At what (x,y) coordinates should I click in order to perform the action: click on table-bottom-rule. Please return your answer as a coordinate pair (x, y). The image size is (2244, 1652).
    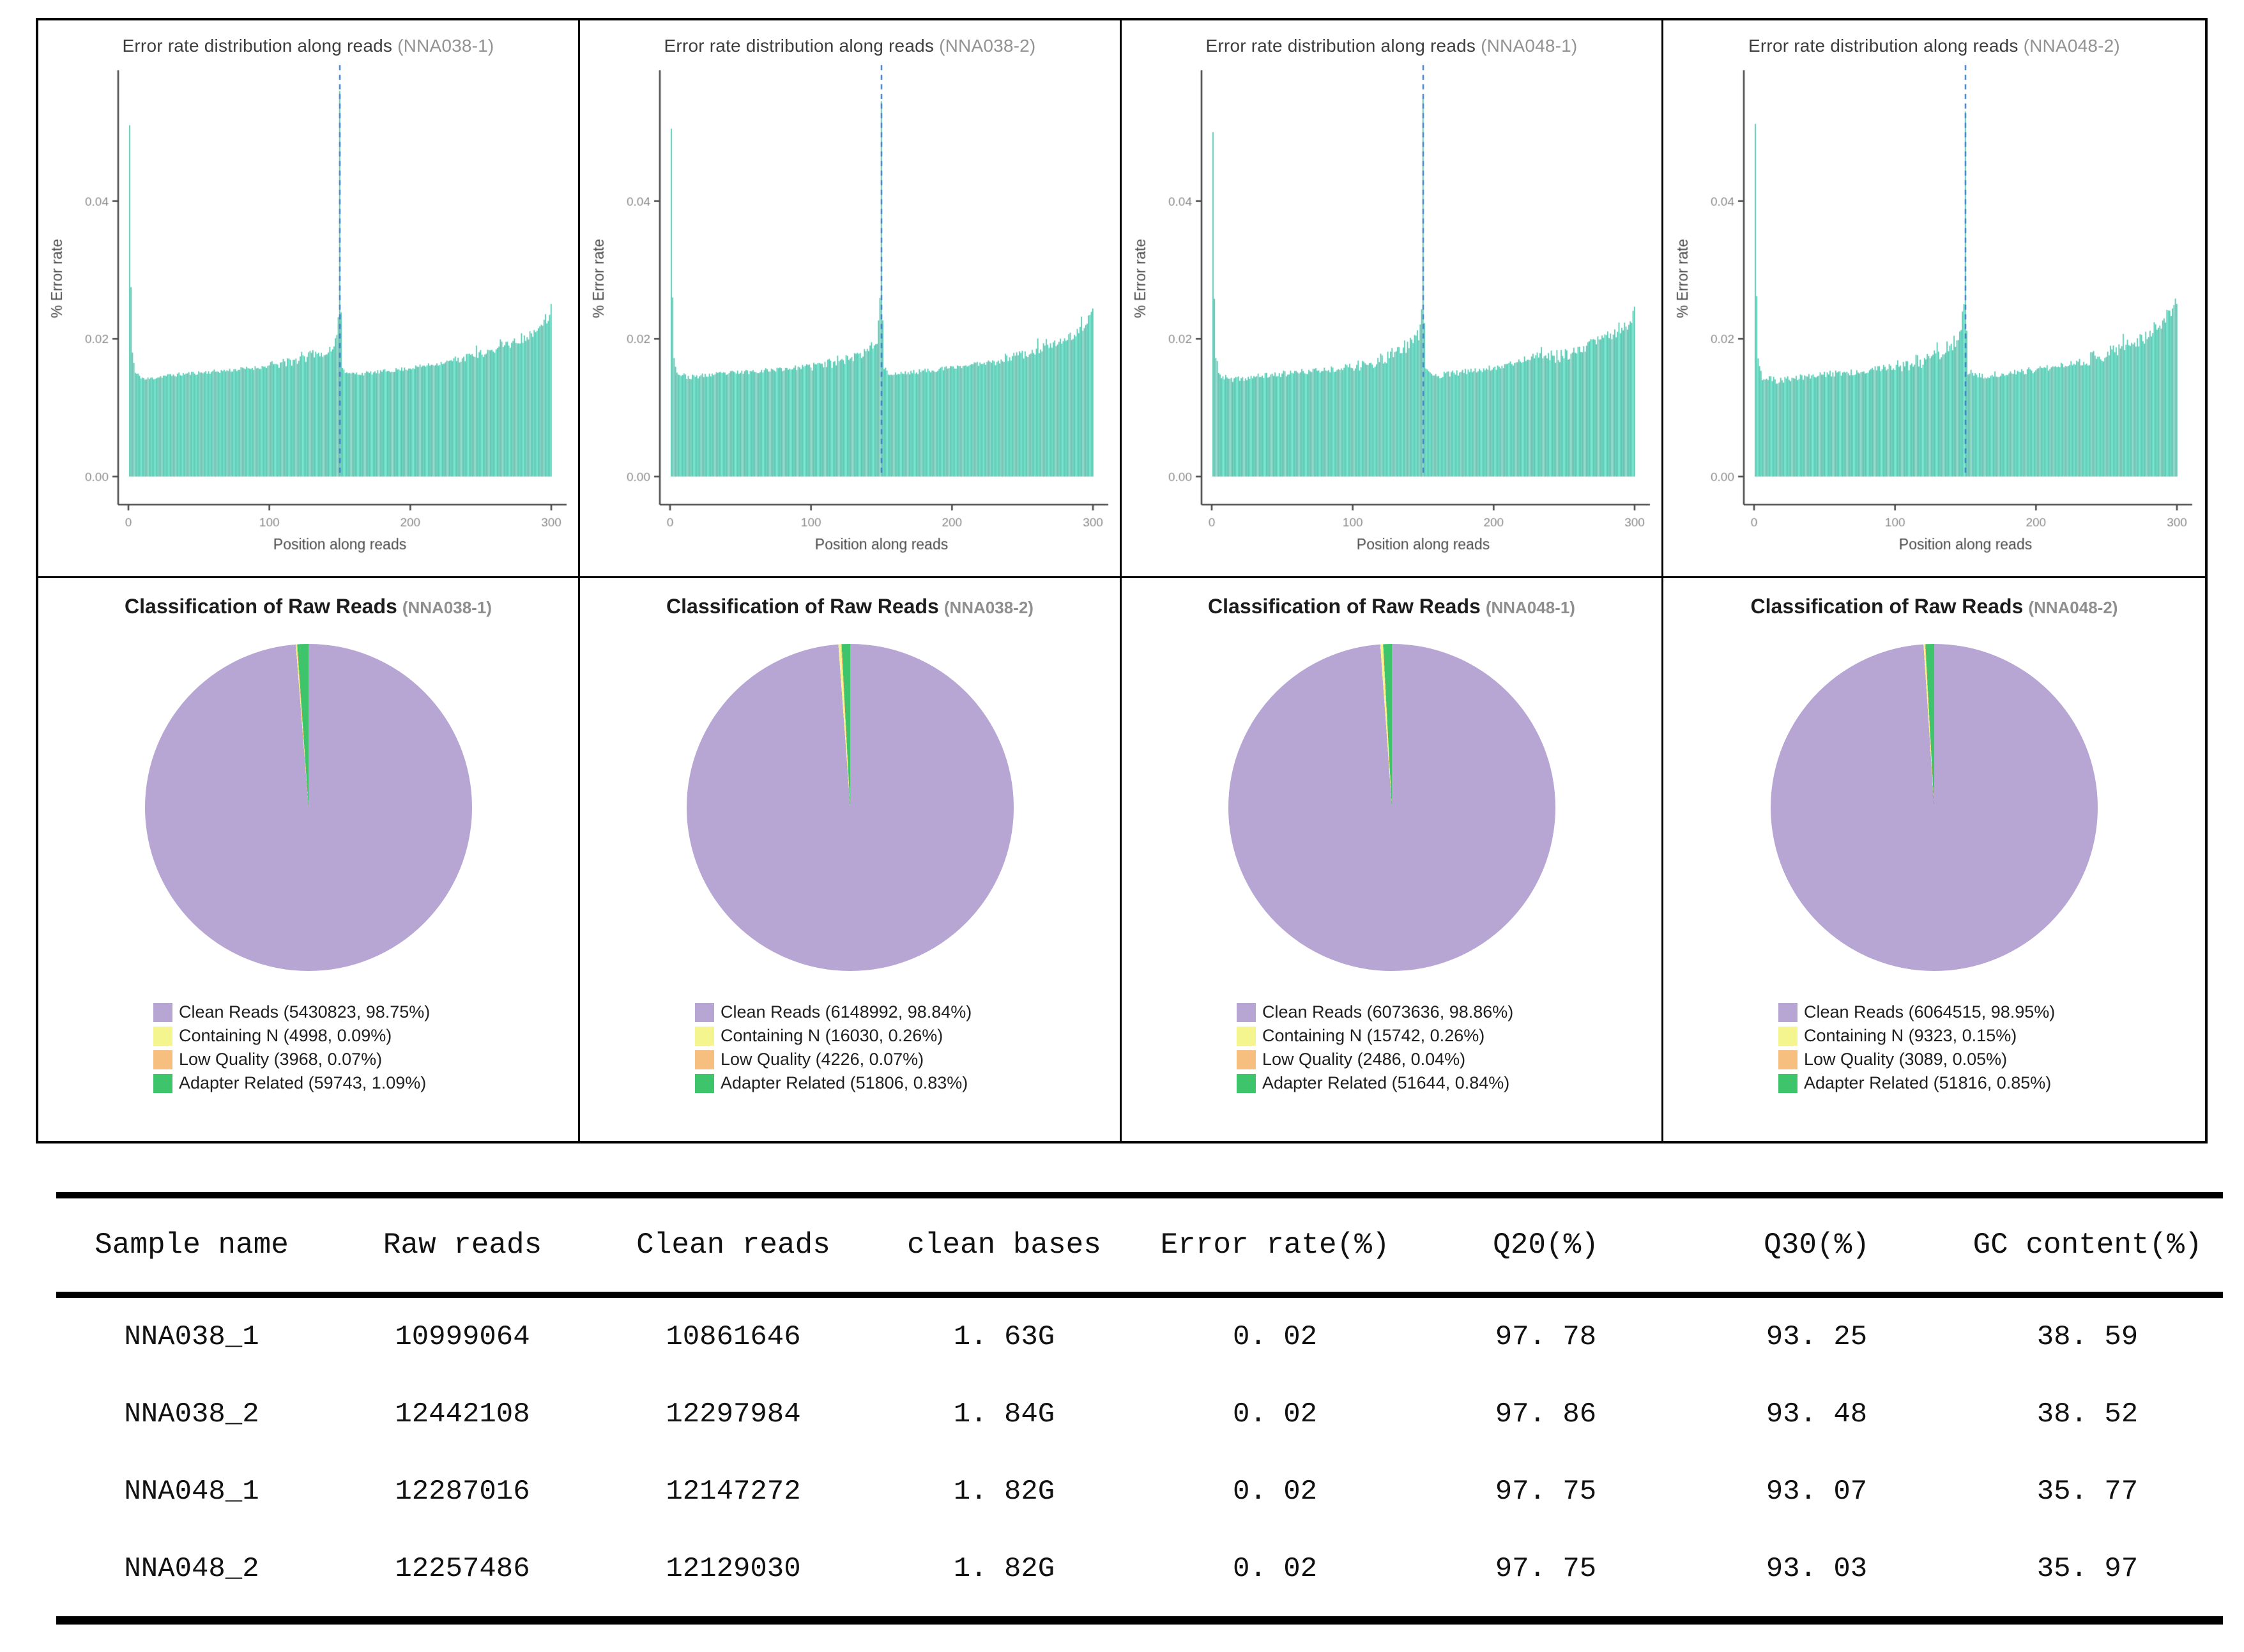
    Looking at the image, I should click on (1139, 1620).